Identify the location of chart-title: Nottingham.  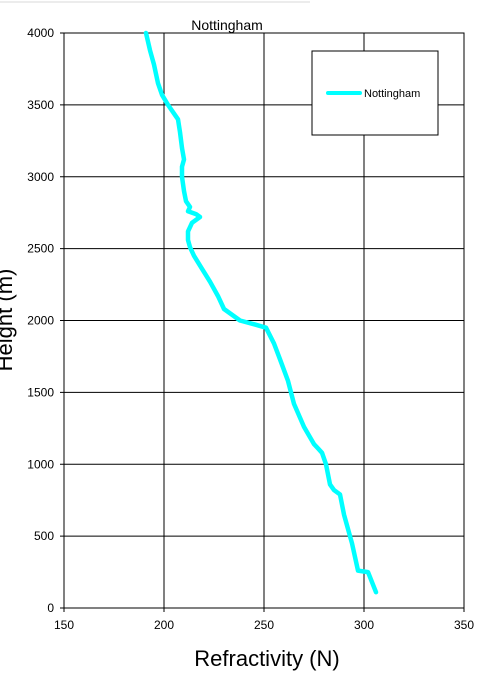
(227, 25).